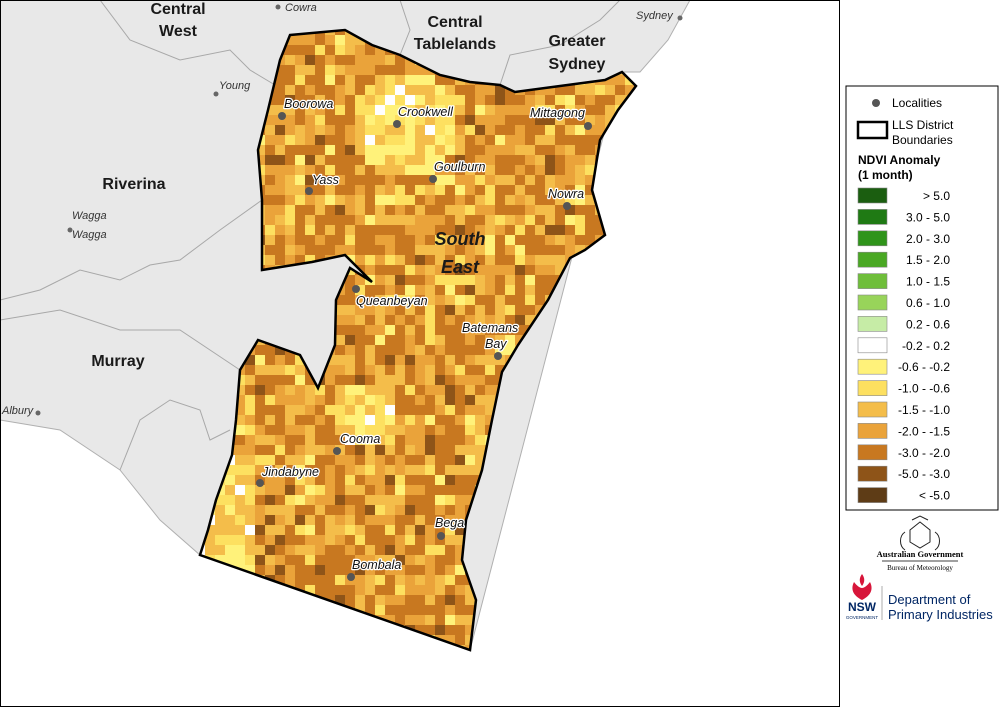  What do you see at coordinates (926, 346) in the screenshot?
I see `legend-label: -0.2 - 0.2` at bounding box center [926, 346].